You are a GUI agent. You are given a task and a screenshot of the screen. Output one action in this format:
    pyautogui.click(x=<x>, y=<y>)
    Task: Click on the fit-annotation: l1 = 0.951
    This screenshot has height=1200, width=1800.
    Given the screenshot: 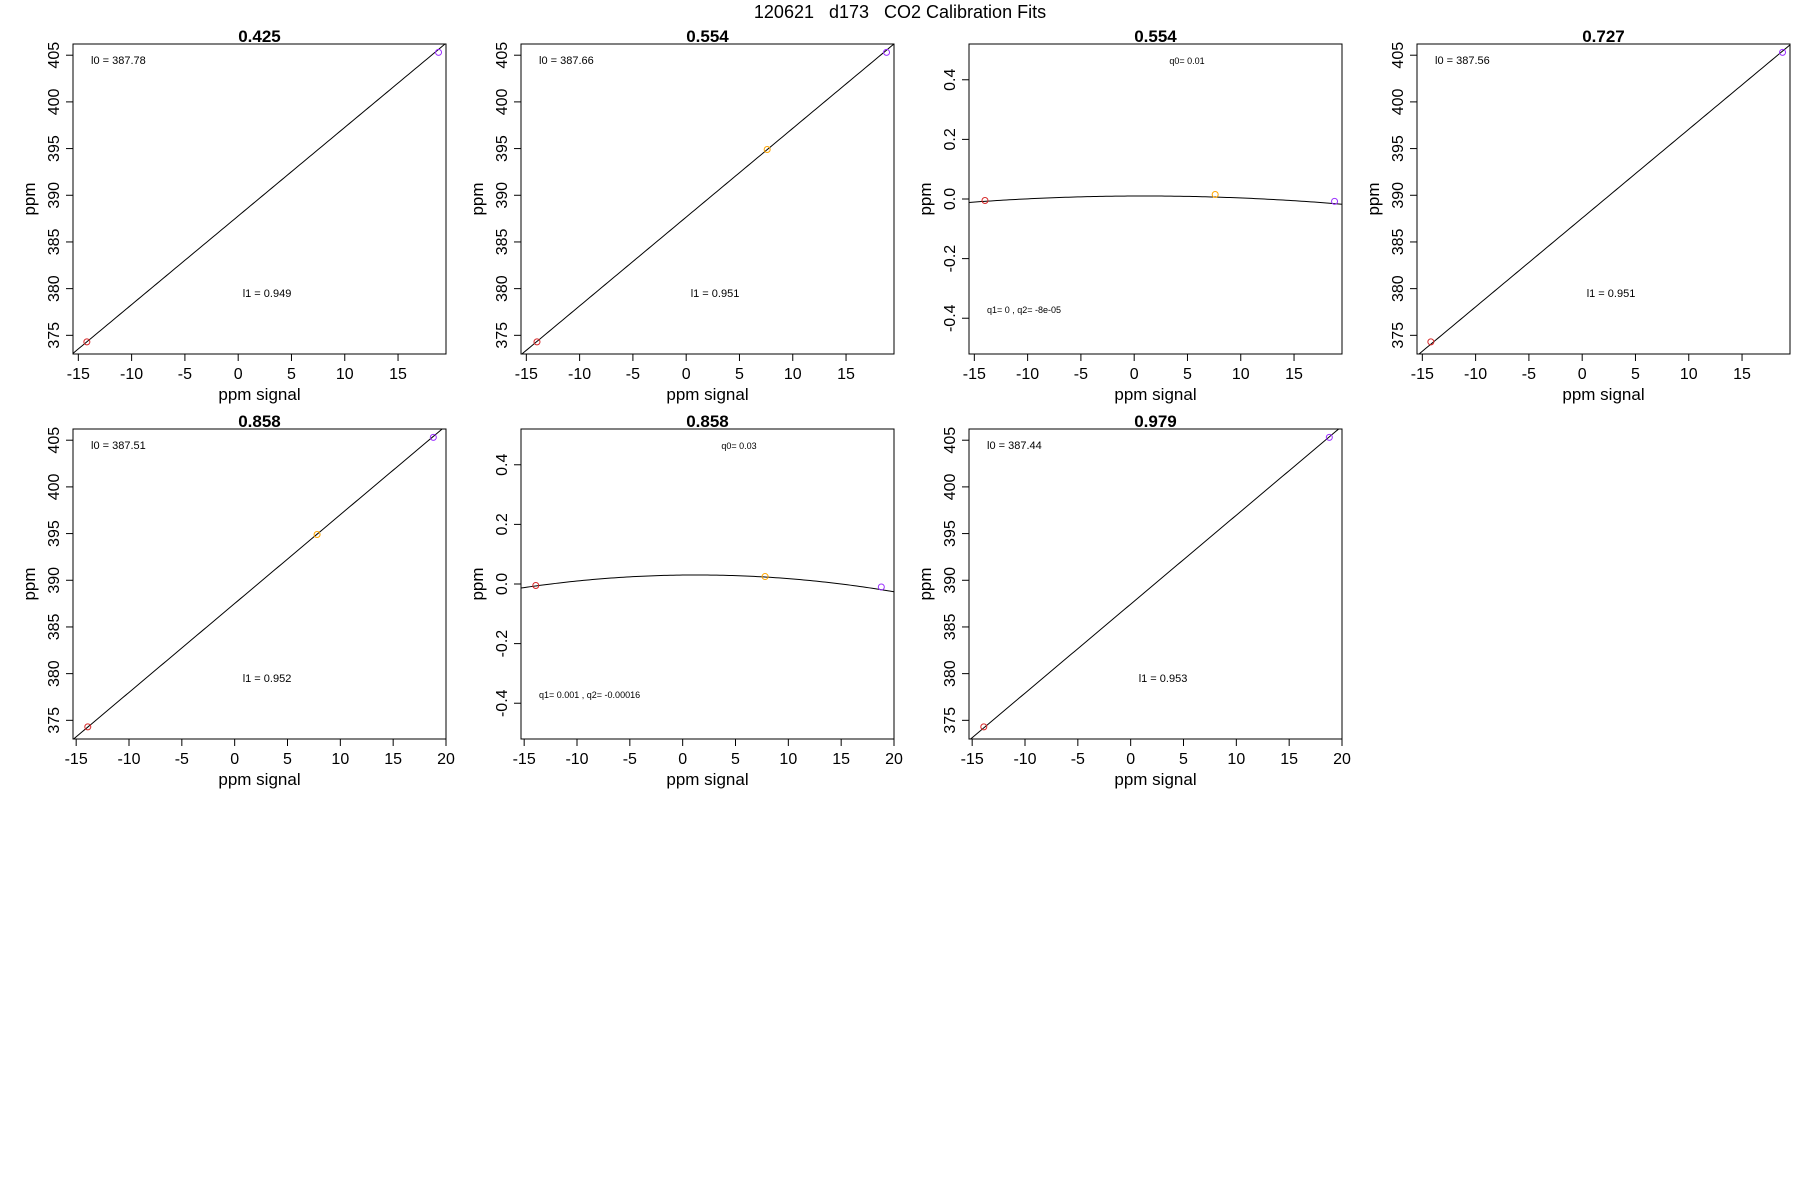 What is the action you would take?
    pyautogui.click(x=1611, y=294)
    